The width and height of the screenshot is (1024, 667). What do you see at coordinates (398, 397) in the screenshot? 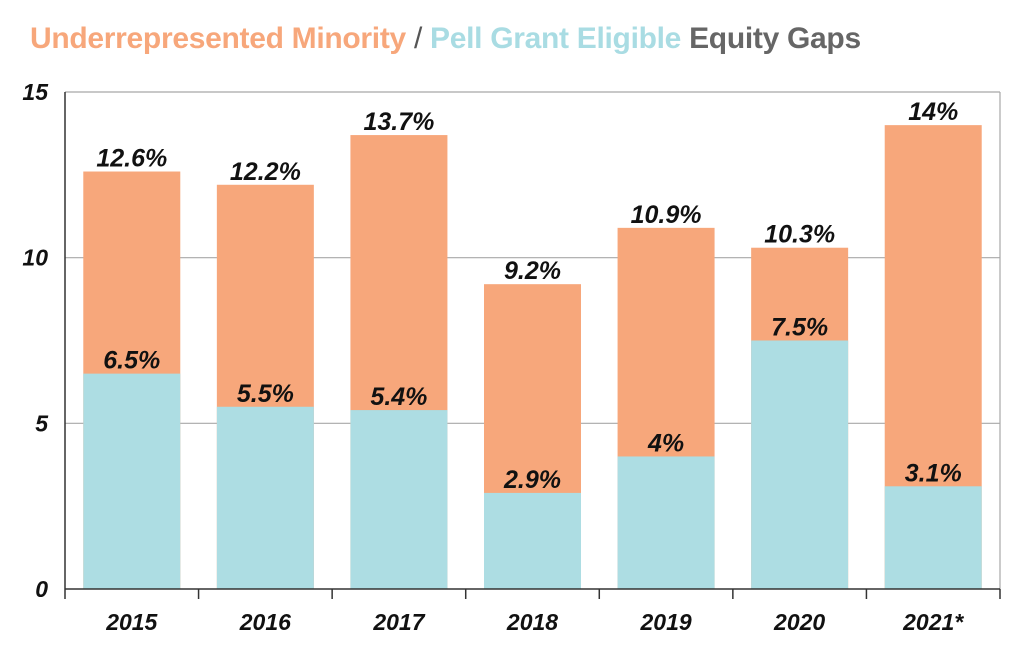
I see `data-label-pell-2017: 5.4%` at bounding box center [398, 397].